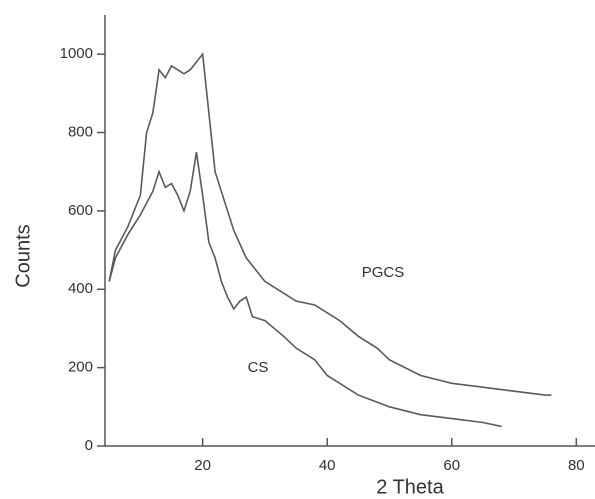  I want to click on y-tick-label: 400, so click(80, 288).